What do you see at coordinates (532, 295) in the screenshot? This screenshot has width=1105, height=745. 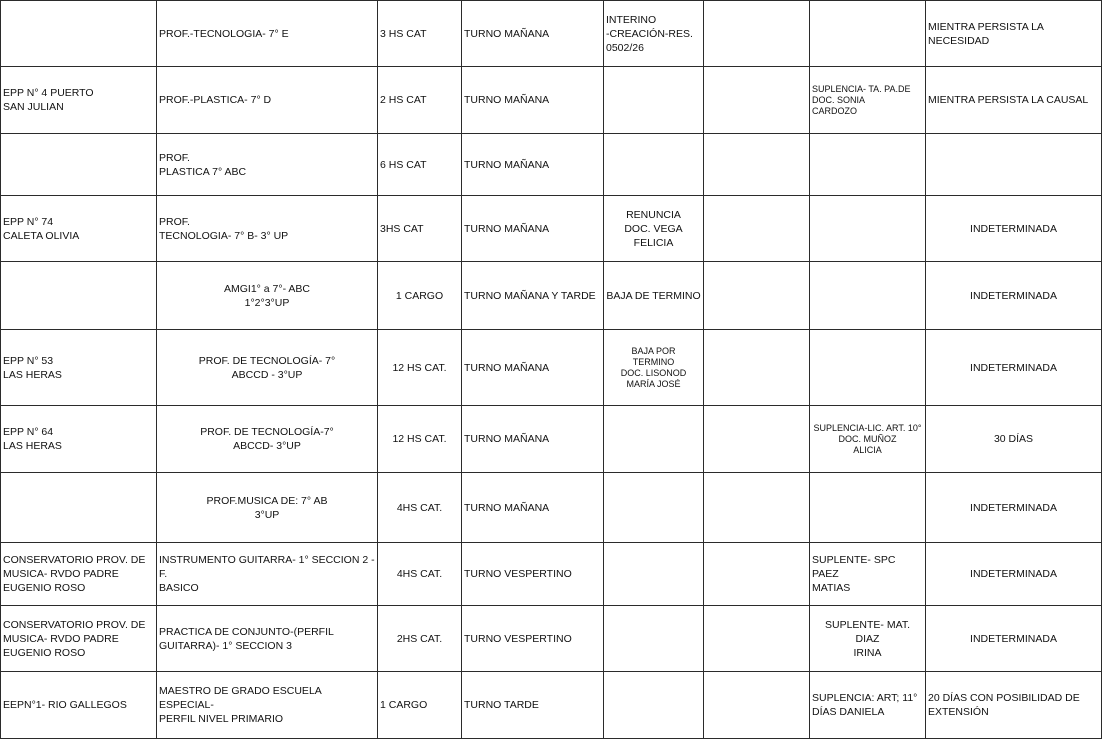 I see `cell-shift: TURNO MAÑANA Y TARDE` at bounding box center [532, 295].